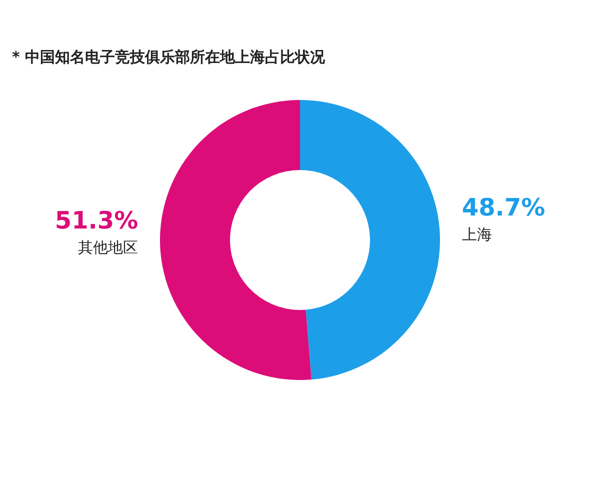 This screenshot has width=600, height=480. I want to click on data-label: 51.3%, so click(96, 220).